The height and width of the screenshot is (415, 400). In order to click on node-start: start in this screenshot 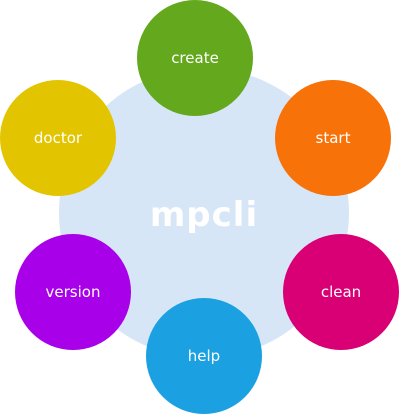, I will do `click(333, 138)`.